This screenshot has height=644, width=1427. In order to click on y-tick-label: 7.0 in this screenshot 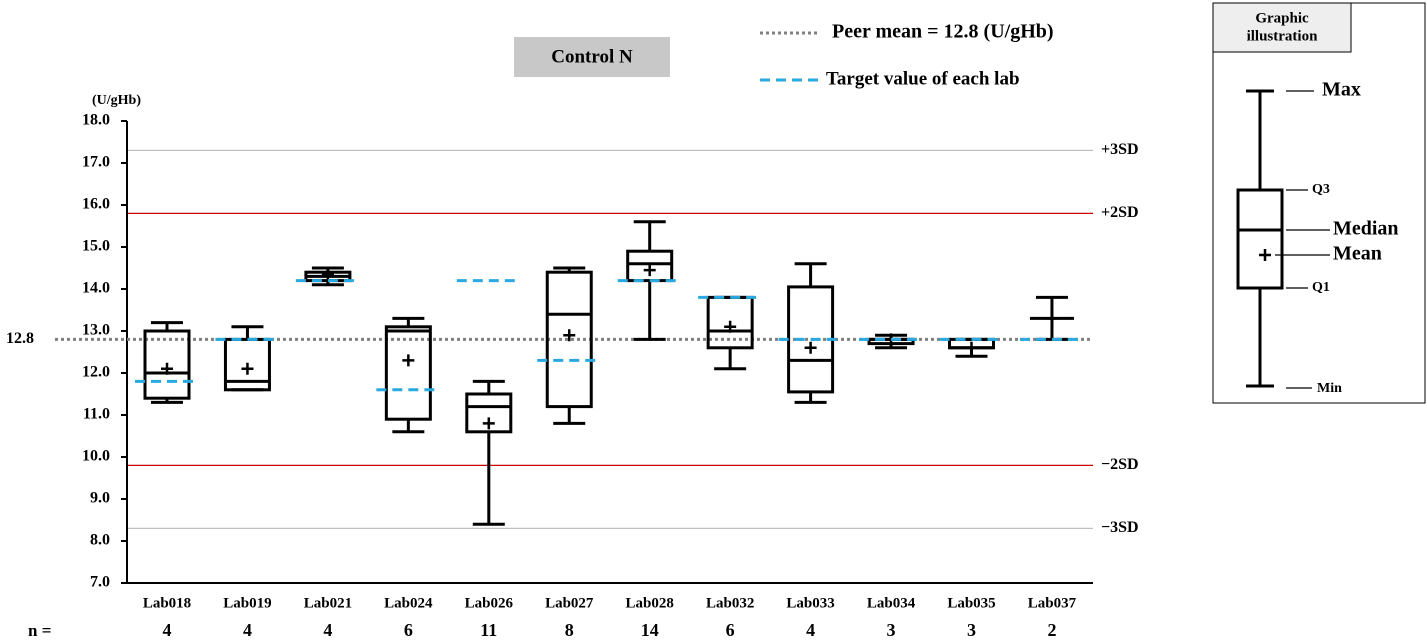, I will do `click(100, 582)`.